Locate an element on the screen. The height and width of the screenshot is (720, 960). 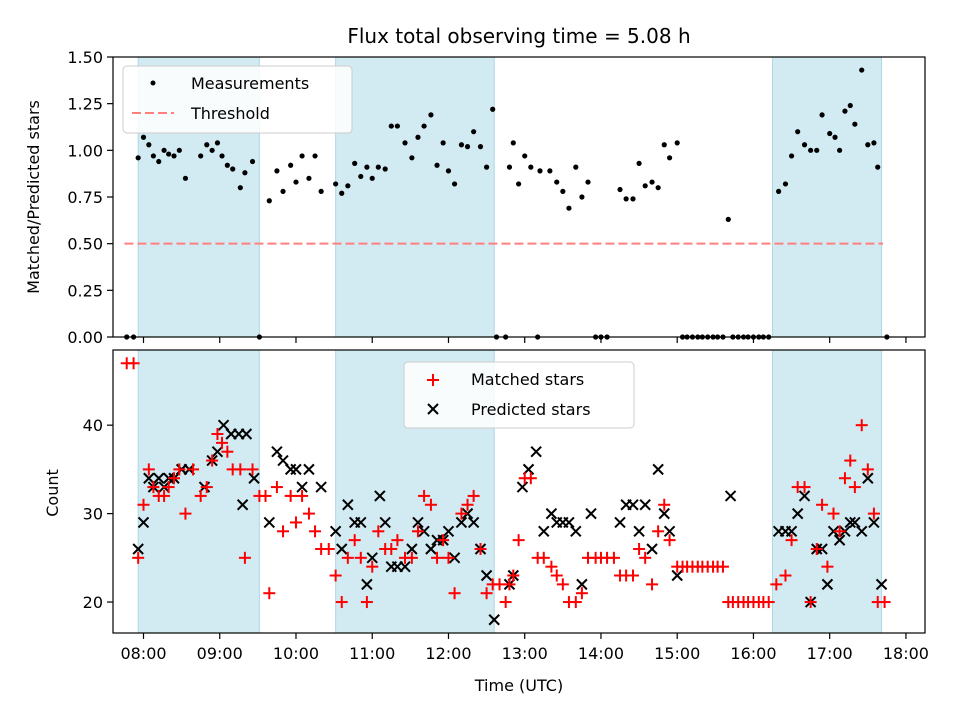
x-axis-label: Time (UTC) is located at coordinates (518, 685).